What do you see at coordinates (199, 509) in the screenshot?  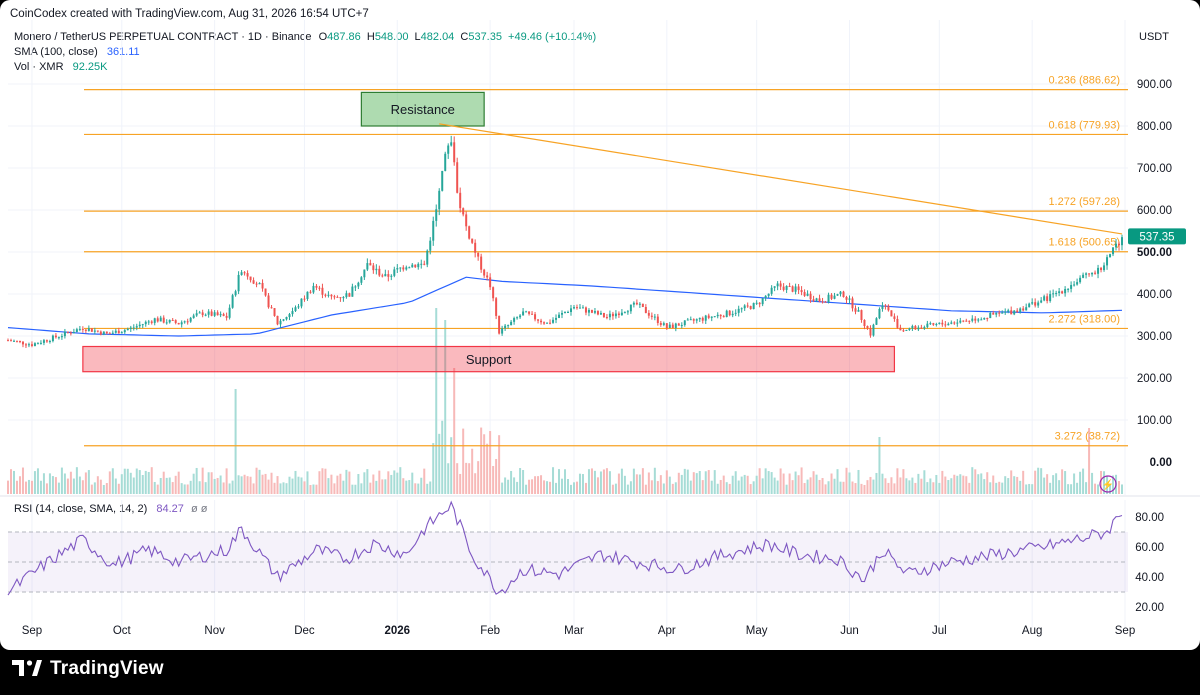 I see `rsi-visibility-icons: ø ø` at bounding box center [199, 509].